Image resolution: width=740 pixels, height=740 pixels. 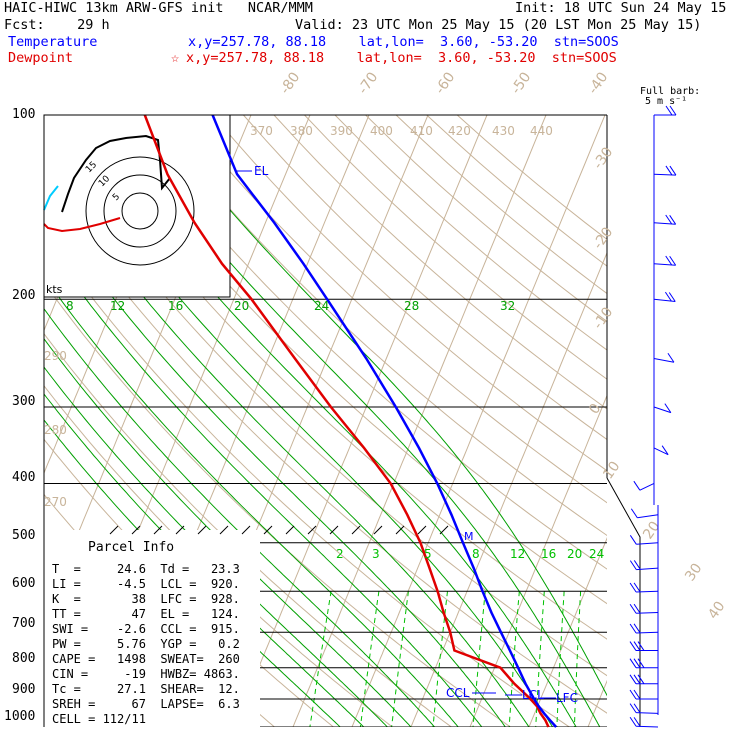 I want to click on isotherm-label: 40, so click(x=716, y=611).